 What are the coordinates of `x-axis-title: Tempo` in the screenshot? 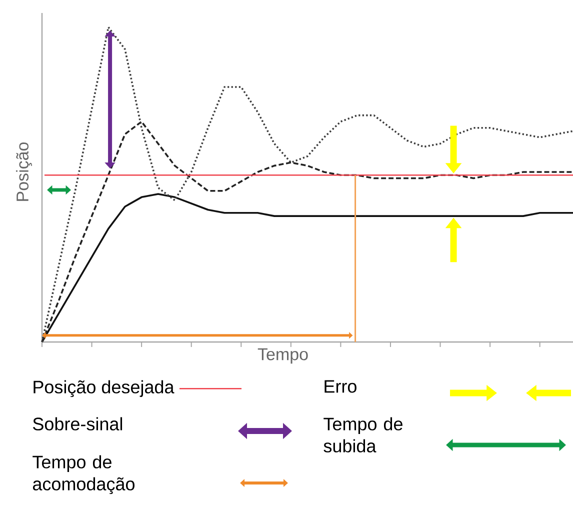 It's located at (283, 356).